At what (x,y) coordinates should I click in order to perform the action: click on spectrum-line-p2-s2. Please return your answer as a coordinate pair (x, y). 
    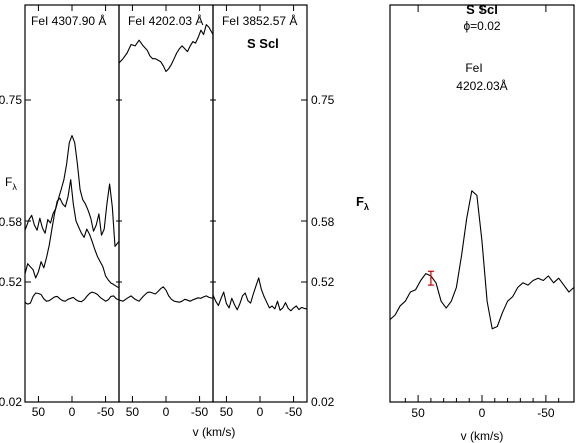
    Looking at the image, I should click on (166, 294).